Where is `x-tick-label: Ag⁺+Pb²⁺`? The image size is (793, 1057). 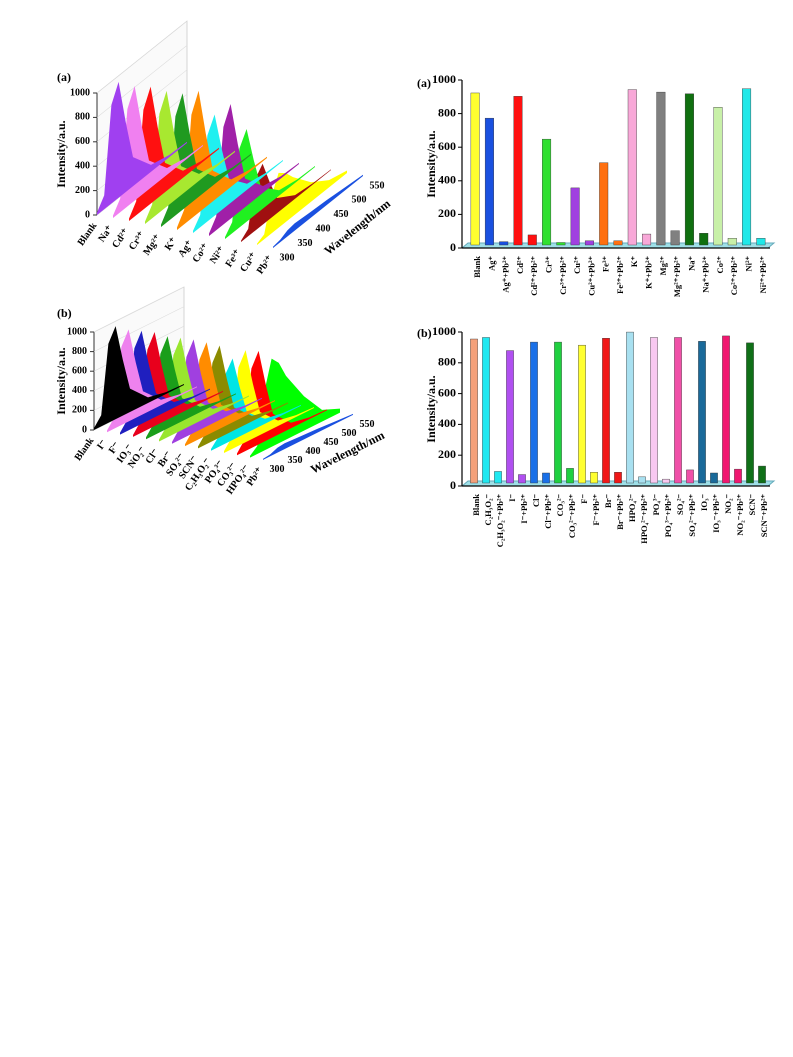
x-tick-label: Ag⁺+Pb²⁺ is located at coordinates (506, 274).